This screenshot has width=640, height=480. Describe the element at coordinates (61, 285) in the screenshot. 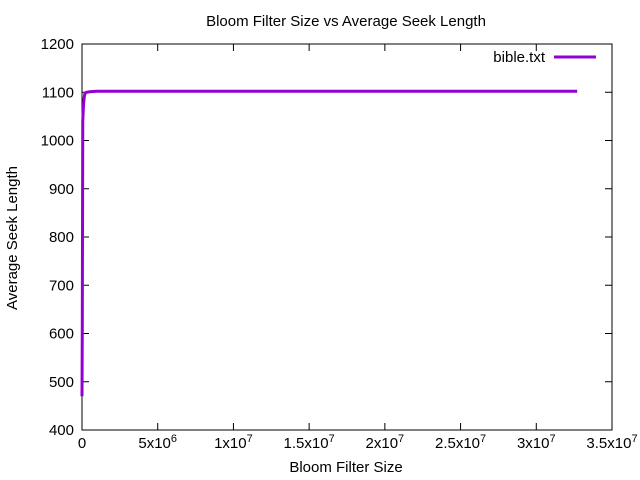

I see `y-tick-label: 700` at that location.